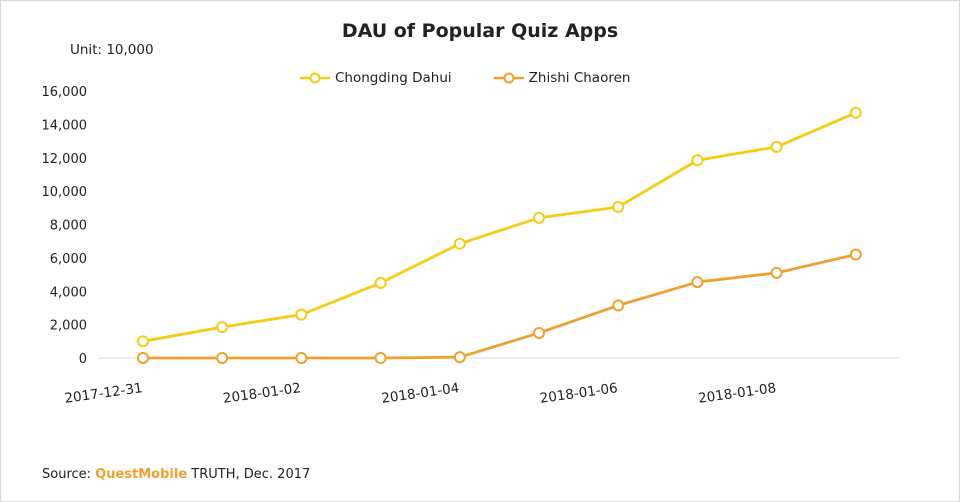 Image resolution: width=960 pixels, height=502 pixels. What do you see at coordinates (315, 78) in the screenshot?
I see `legend-swatch-chongding` at bounding box center [315, 78].